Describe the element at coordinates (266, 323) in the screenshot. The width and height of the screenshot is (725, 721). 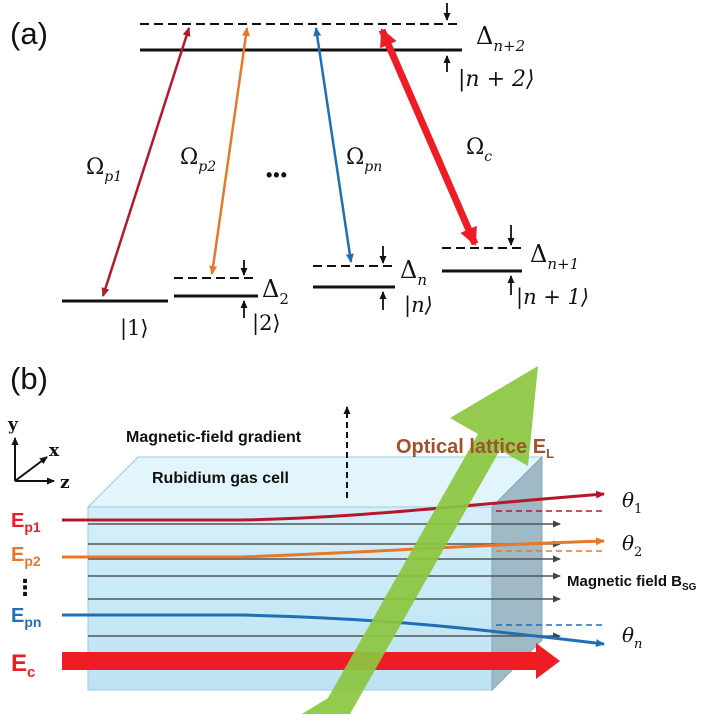
I see `state-2: |2⟩` at that location.